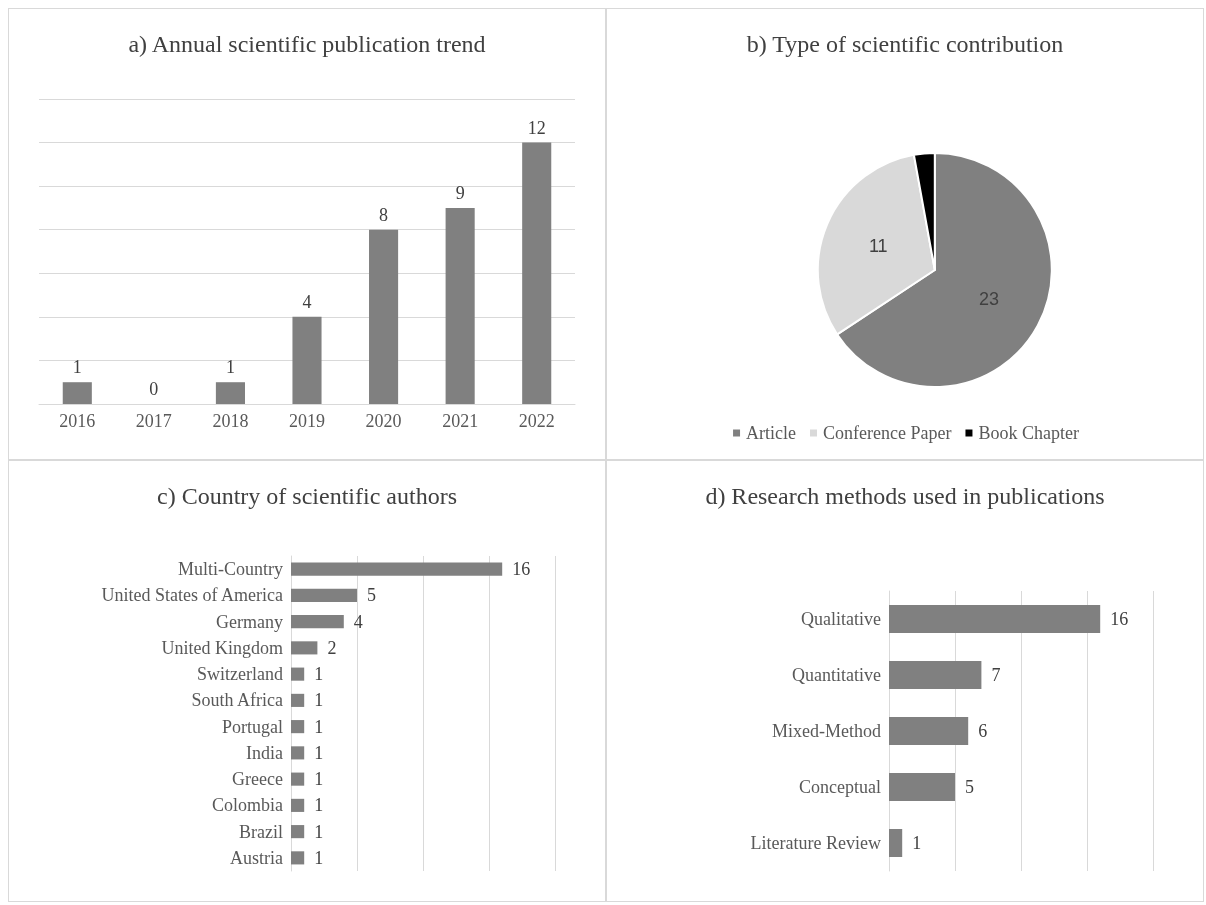 This screenshot has width=1206, height=905. Describe the element at coordinates (905, 44) in the screenshot. I see `chart-title: b) Type of scientific contribution` at that location.